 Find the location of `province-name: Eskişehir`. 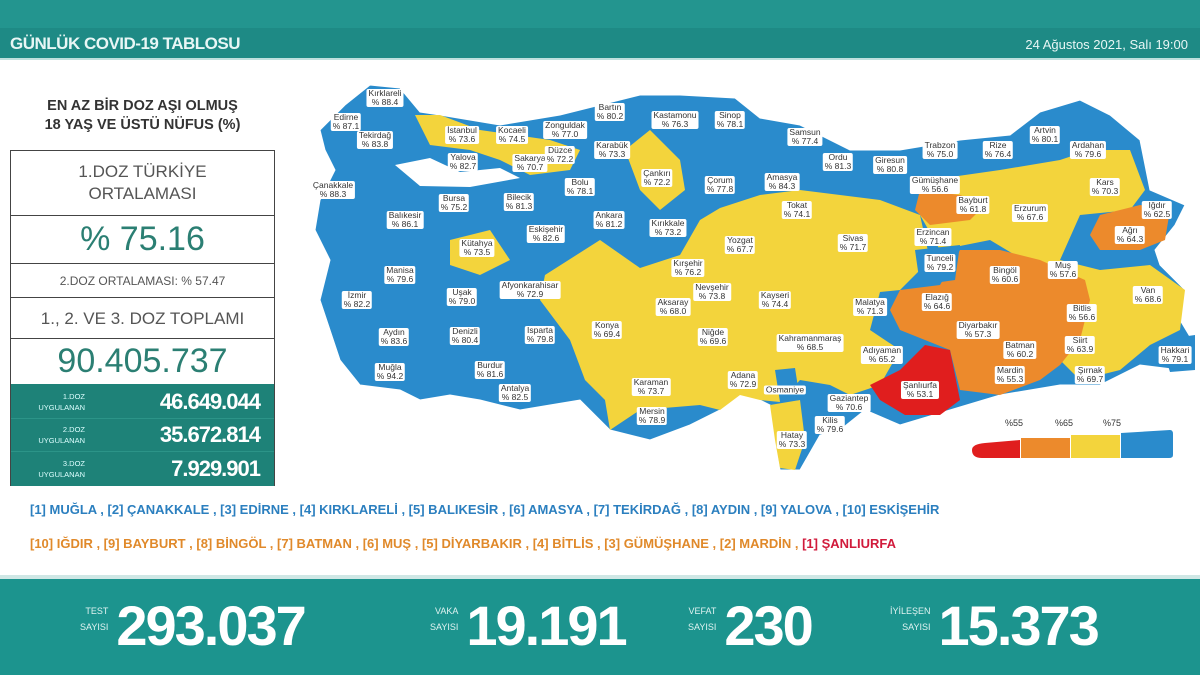

province-name: Eskişehir is located at coordinates (546, 229).